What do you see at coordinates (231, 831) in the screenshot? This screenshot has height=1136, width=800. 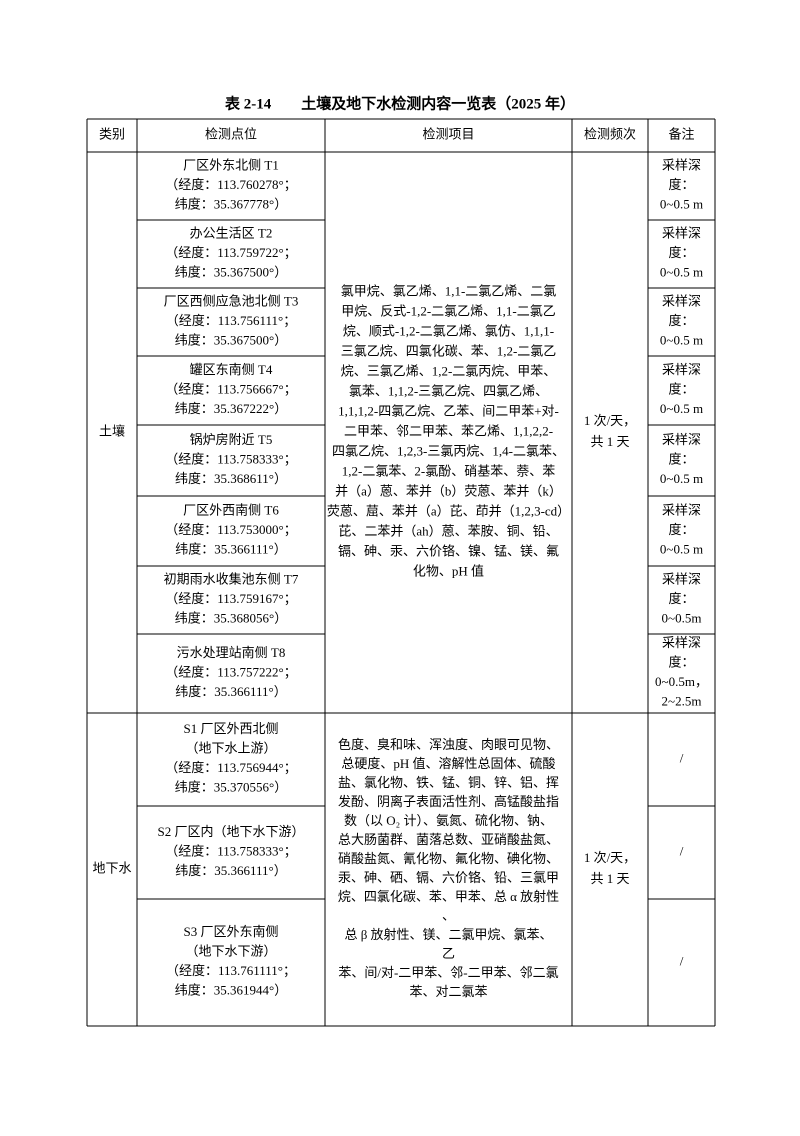 I see `location: S2 厂区内（地下水下游）` at bounding box center [231, 831].